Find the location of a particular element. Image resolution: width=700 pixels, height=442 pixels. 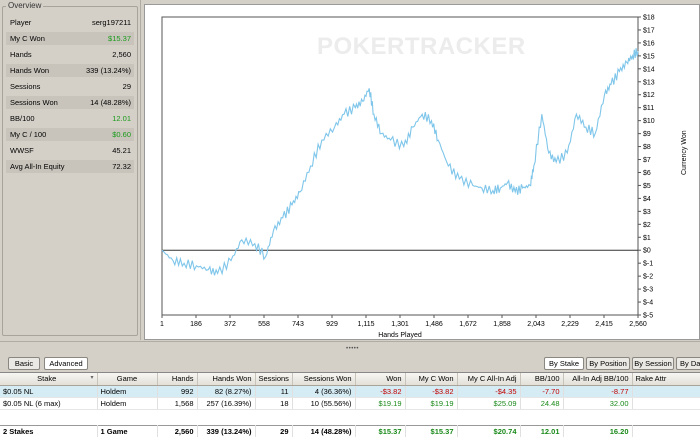

y-tick-label: $1 is located at coordinates (647, 238).